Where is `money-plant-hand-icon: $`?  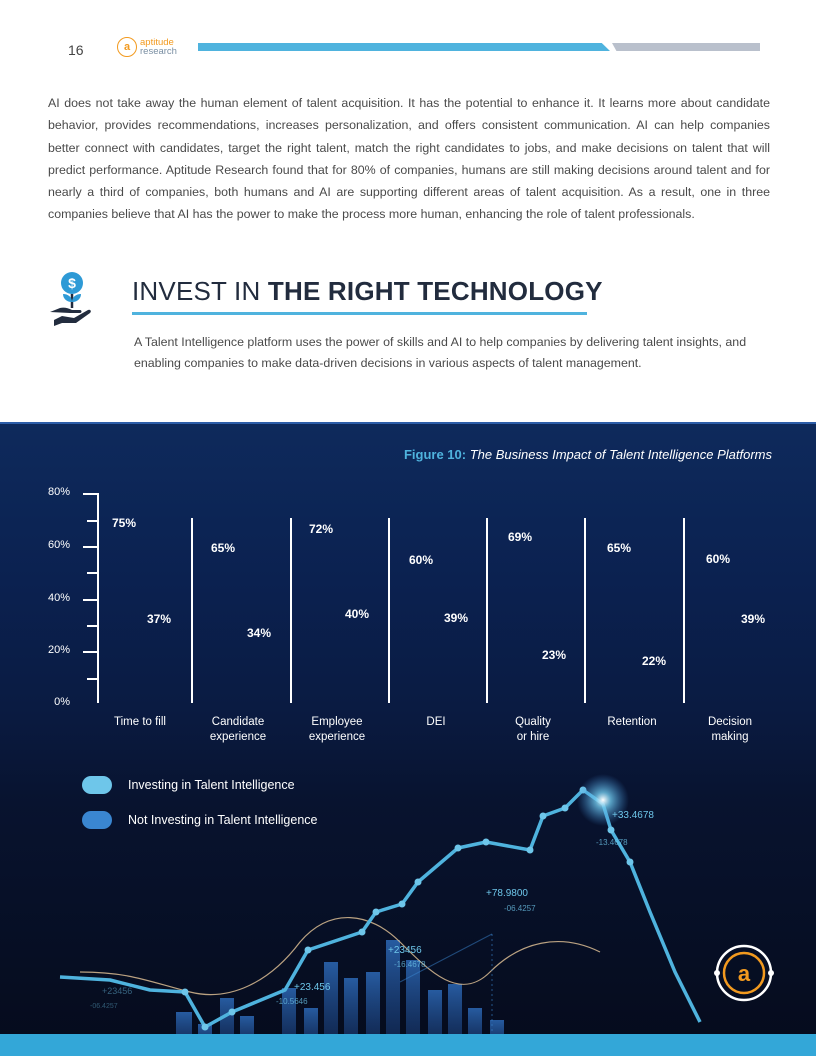
money-plant-hand-icon: $ is located at coordinates (70, 298).